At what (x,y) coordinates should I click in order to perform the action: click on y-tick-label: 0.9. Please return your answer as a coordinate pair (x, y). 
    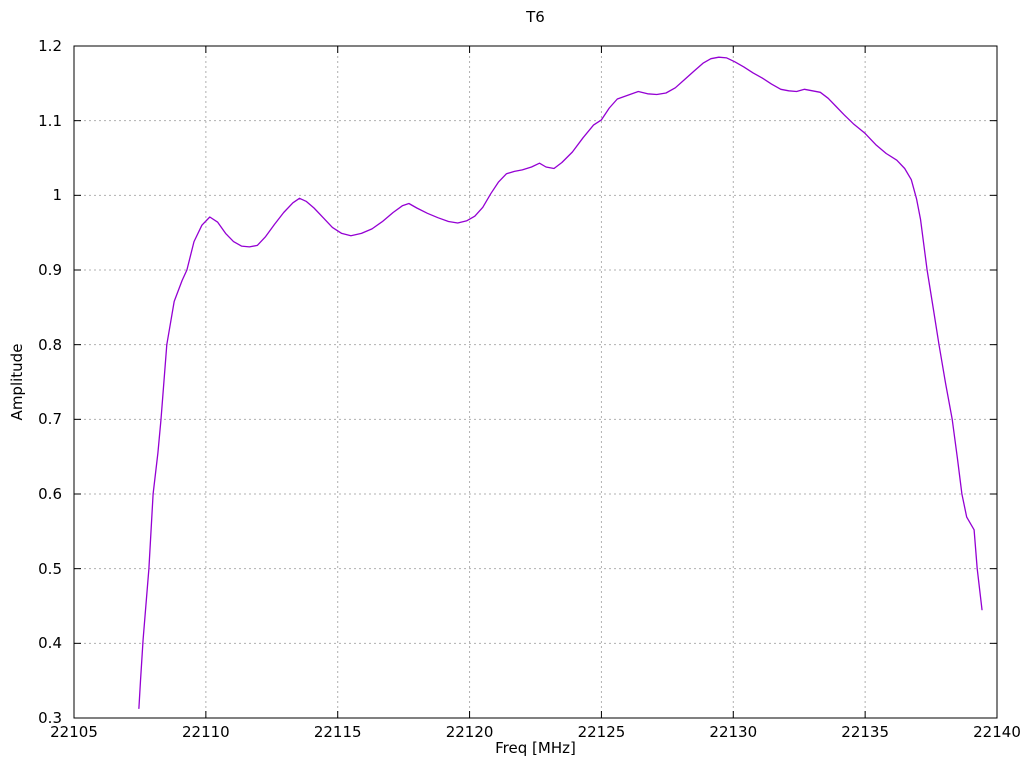
    Looking at the image, I should click on (50, 270).